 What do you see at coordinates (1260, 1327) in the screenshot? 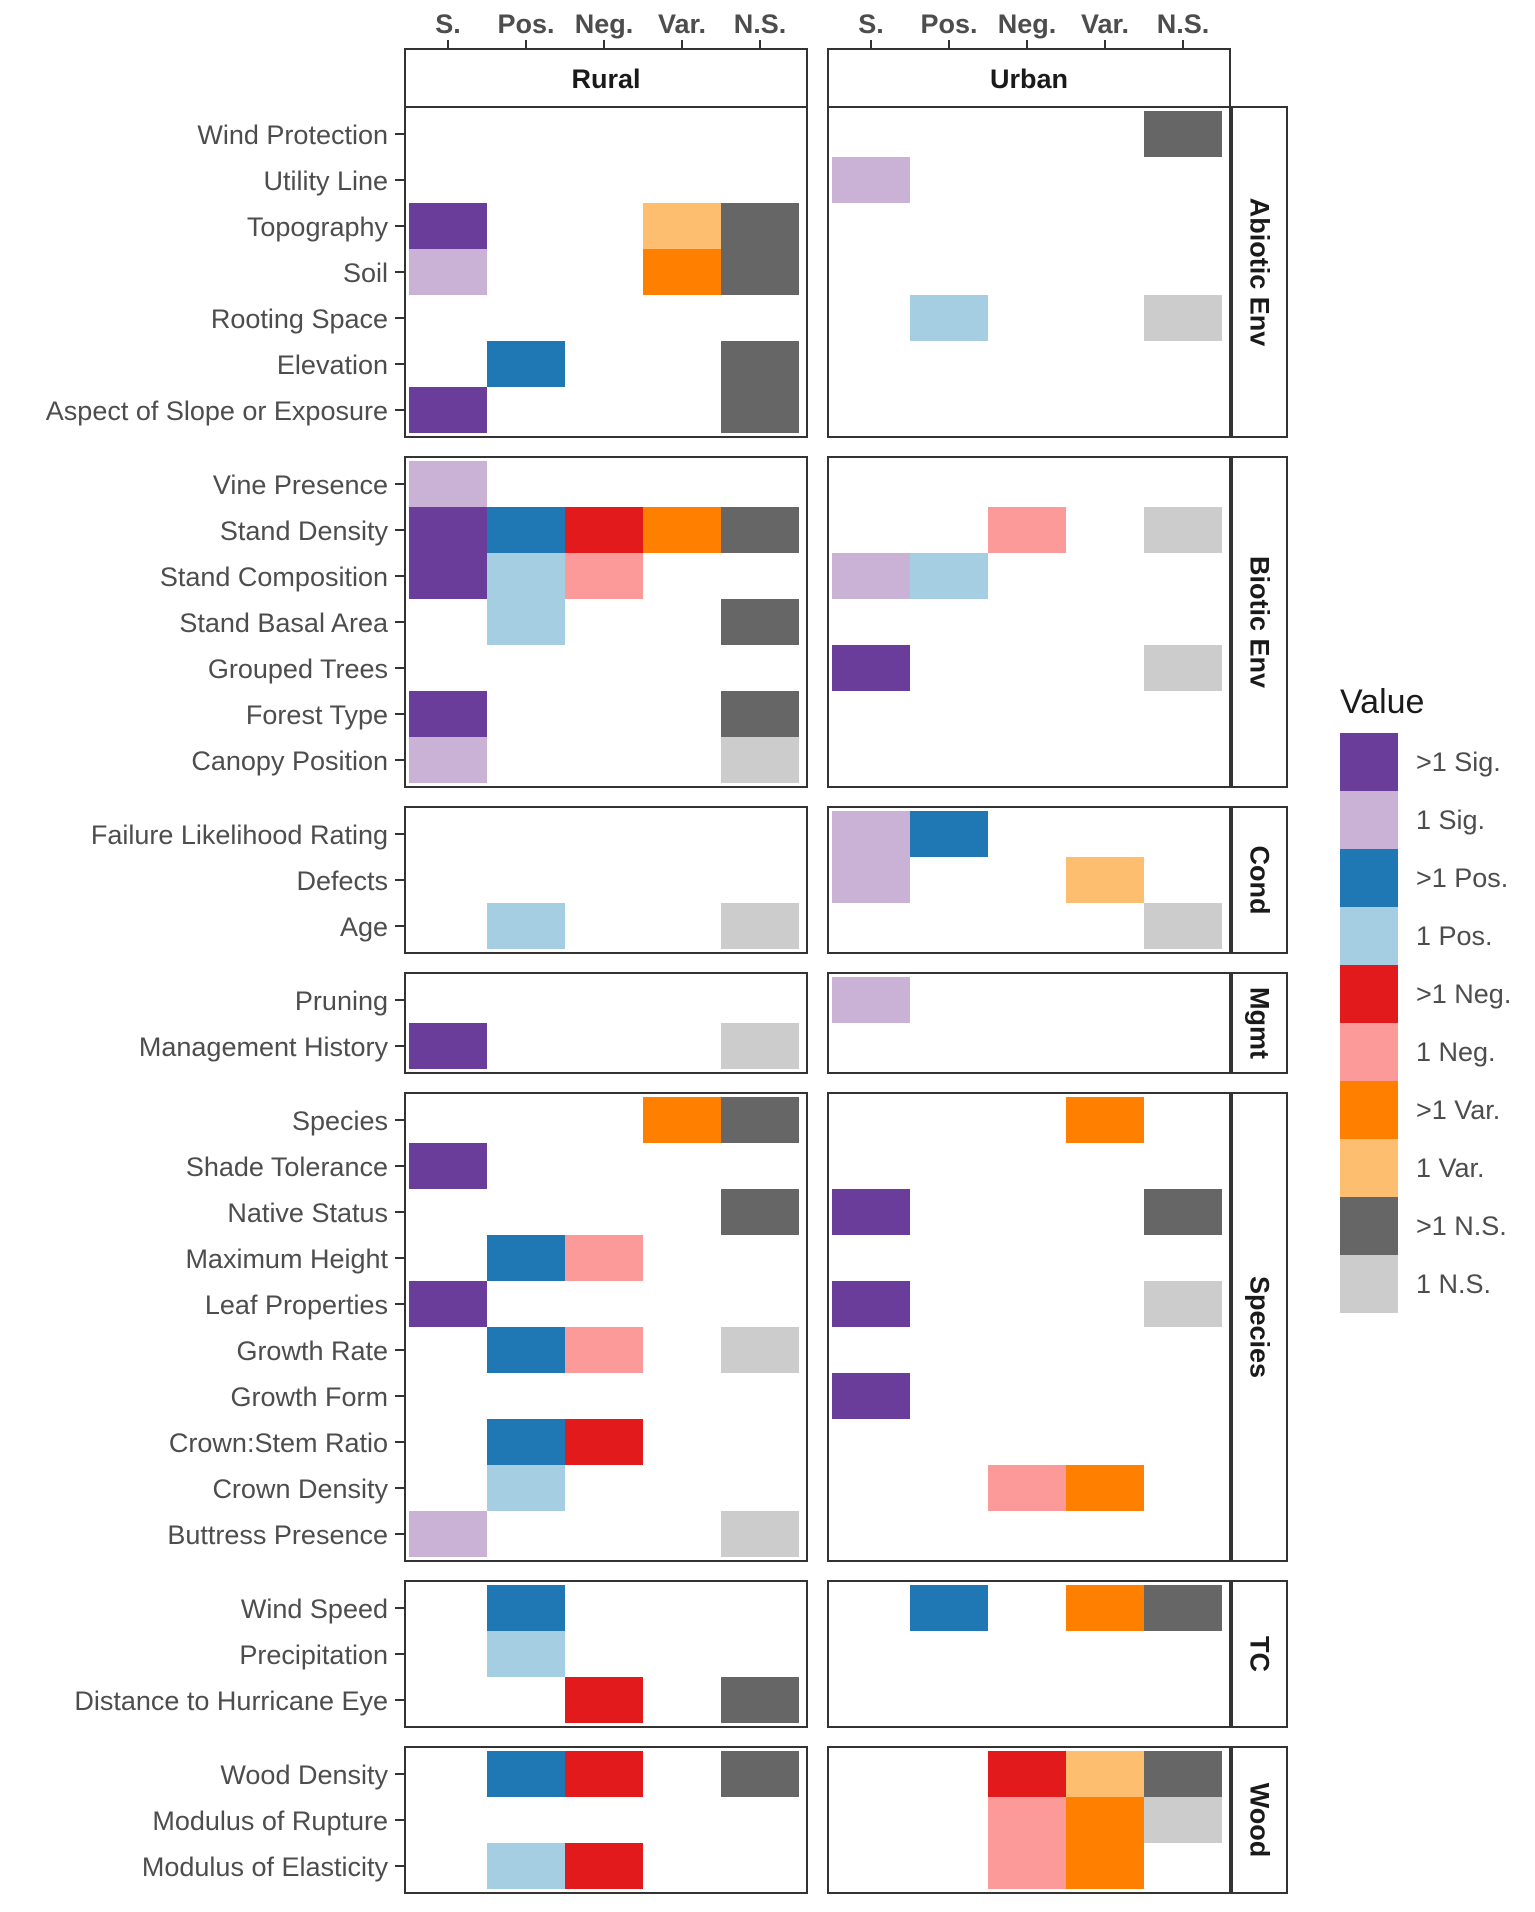
I see `group-label-species: Species` at bounding box center [1260, 1327].